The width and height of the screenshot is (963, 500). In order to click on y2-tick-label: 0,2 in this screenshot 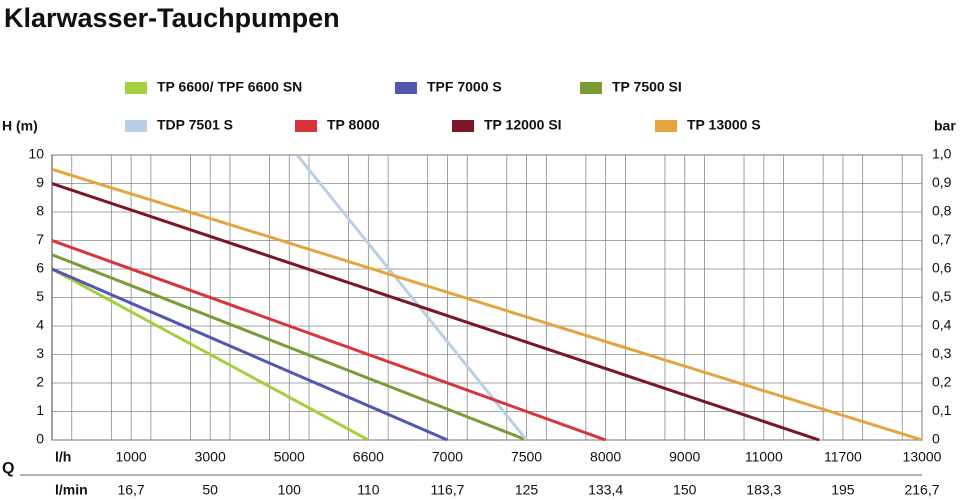, I will do `click(942, 382)`.